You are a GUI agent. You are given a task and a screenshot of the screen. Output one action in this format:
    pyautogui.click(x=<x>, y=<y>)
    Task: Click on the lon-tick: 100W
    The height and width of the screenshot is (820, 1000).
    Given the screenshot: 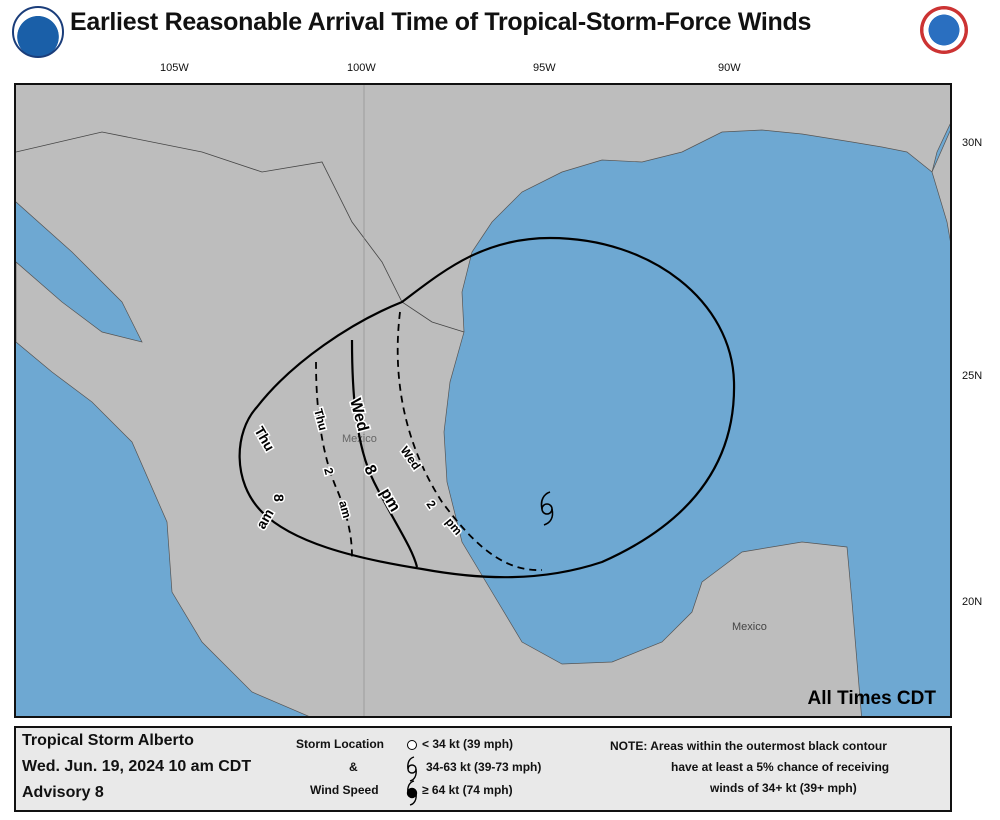 What is the action you would take?
    pyautogui.click(x=361, y=68)
    